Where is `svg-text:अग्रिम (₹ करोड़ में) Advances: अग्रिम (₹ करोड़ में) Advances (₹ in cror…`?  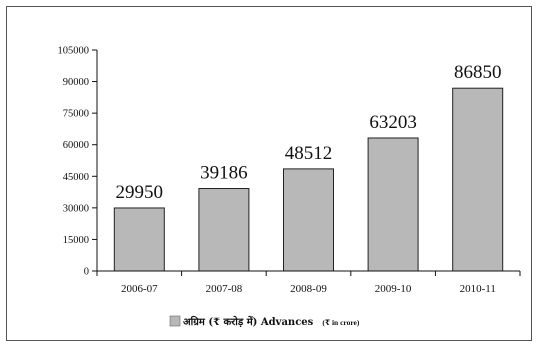 svg-text:अग्रिम (₹ करोड़ में) Advances: अग्रिम (₹ करोड़ में) Advances (₹ in cror… is located at coordinates (271, 319).